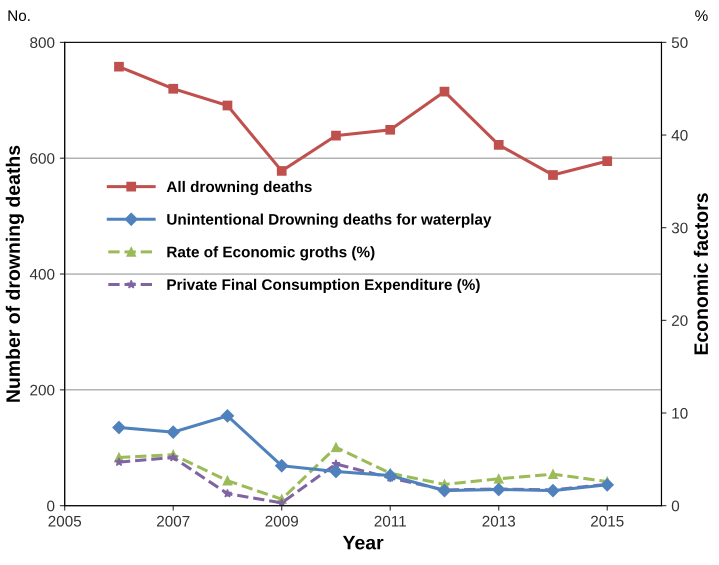 Image resolution: width=719 pixels, height=565 pixels. I want to click on x-tick-label: 2007, so click(173, 521).